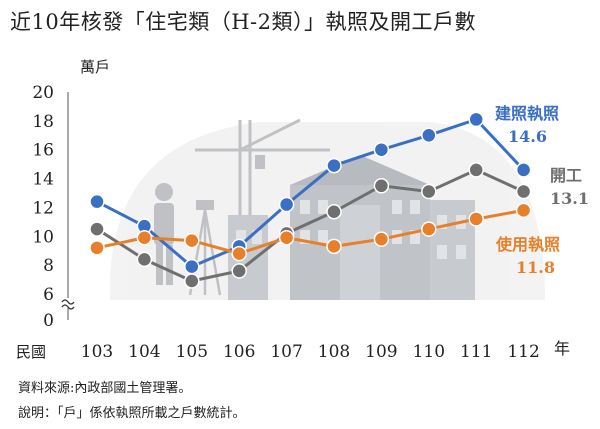 The width and height of the screenshot is (600, 429). Describe the element at coordinates (48, 321) in the screenshot. I see `y-tick-label: 0` at that location.